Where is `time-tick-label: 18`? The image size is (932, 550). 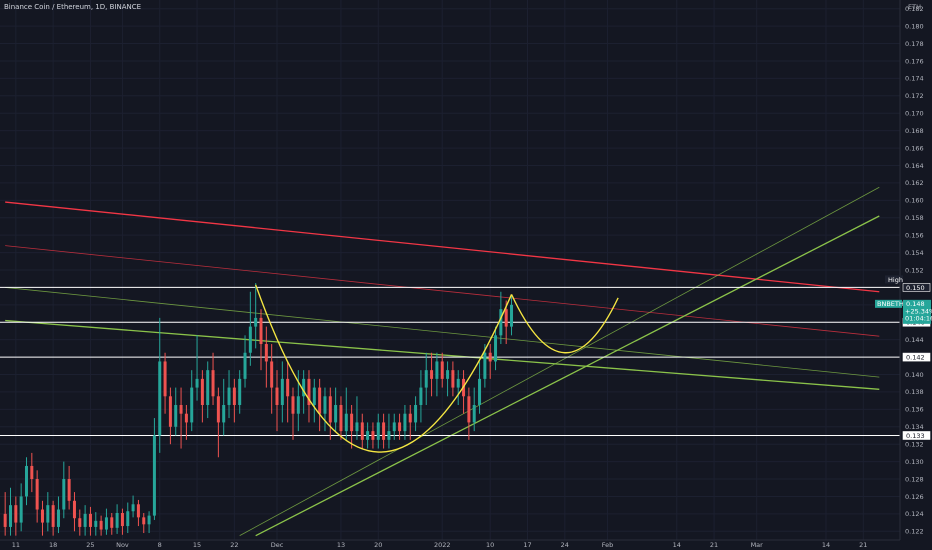 time-tick-label: 18 is located at coordinates (53, 545).